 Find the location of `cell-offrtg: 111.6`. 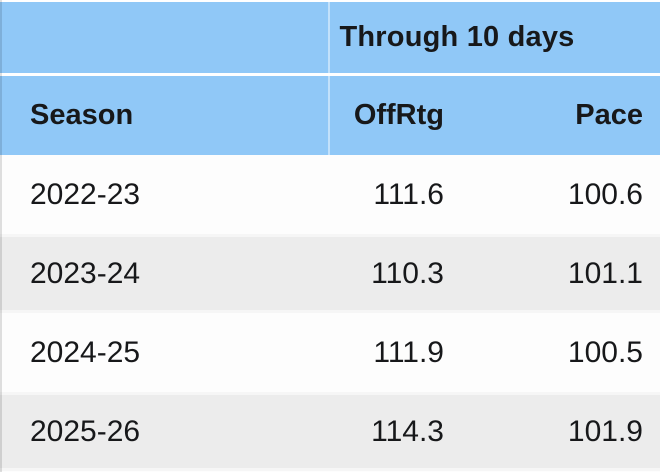

cell-offrtg: 111.6 is located at coordinates (408, 194).